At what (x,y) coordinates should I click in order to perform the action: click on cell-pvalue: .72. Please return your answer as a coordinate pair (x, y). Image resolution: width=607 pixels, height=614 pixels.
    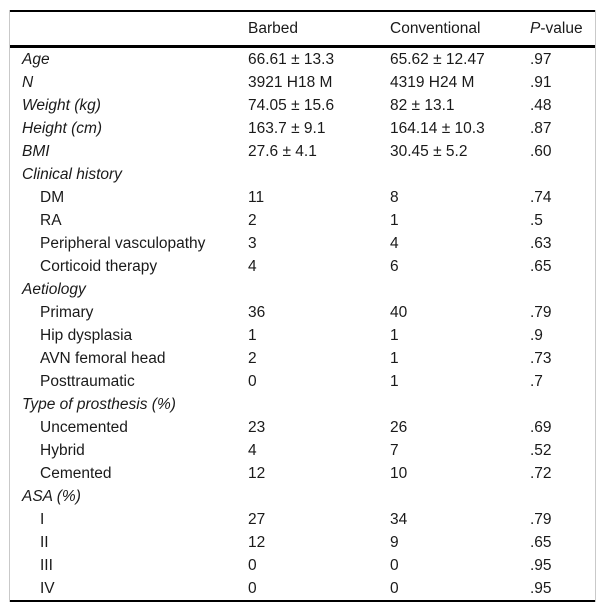
    Looking at the image, I should click on (541, 473).